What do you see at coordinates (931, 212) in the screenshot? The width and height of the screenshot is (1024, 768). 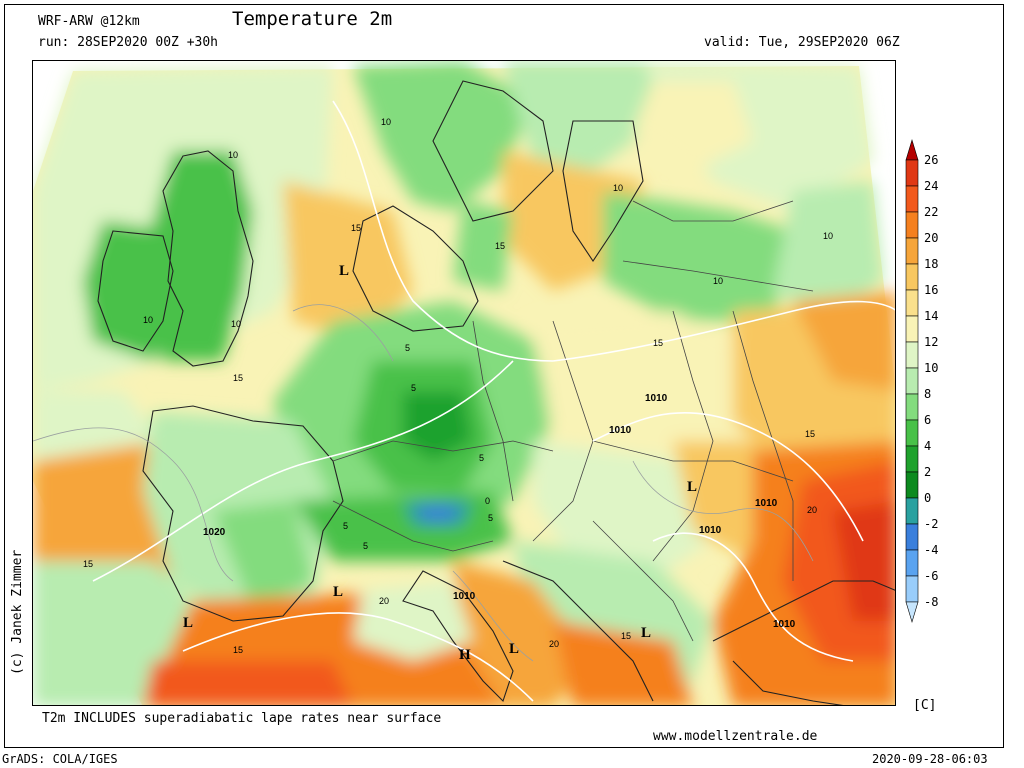 I see `legend-tick-label: 22` at bounding box center [931, 212].